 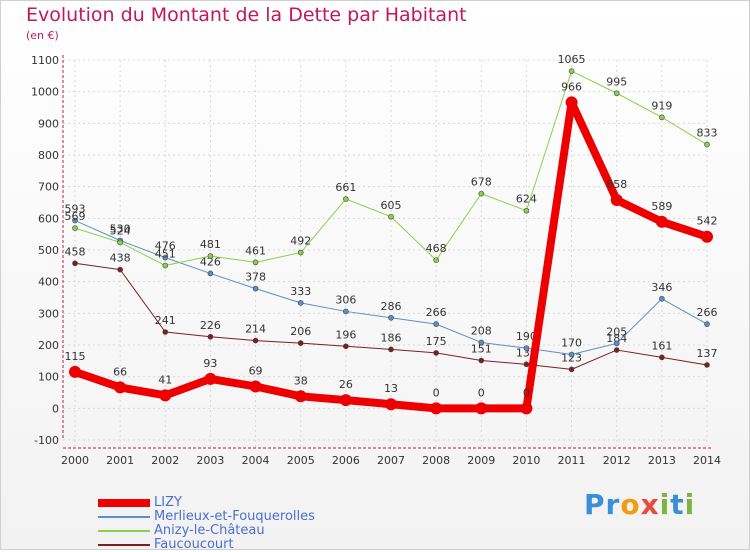 What do you see at coordinates (75, 216) in the screenshot?
I see `data-label-anizy-le-chateau: 569` at bounding box center [75, 216].